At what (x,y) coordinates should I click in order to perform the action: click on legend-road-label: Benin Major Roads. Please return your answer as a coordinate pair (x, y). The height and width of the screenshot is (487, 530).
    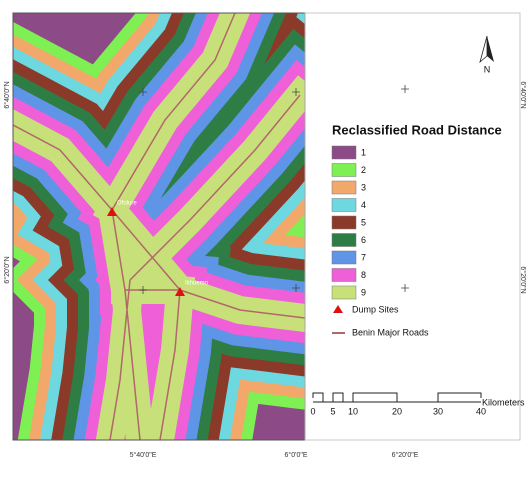
    Looking at the image, I should click on (390, 332).